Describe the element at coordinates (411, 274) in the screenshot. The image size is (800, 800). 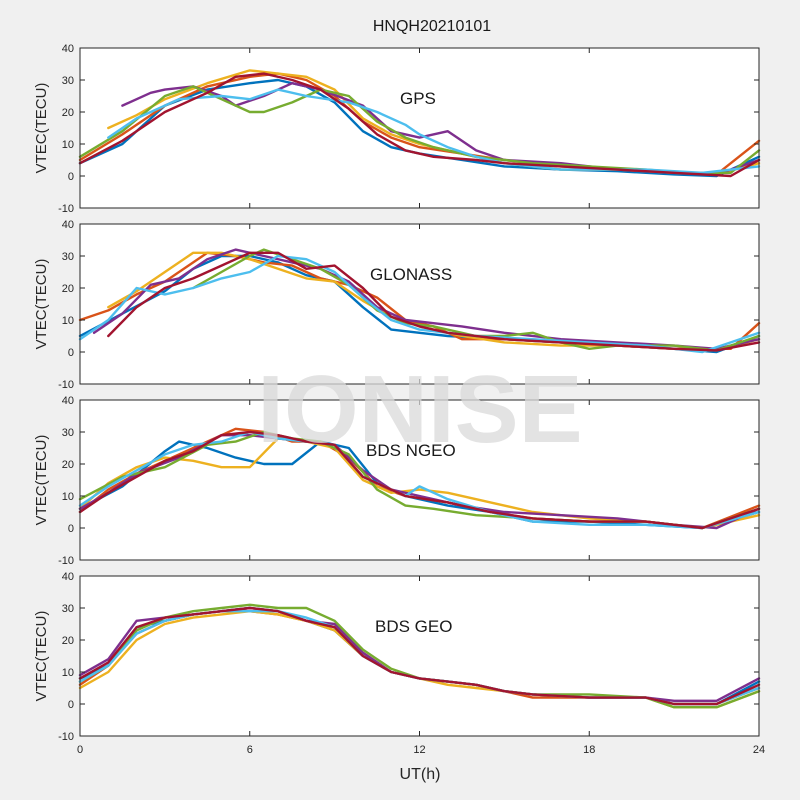
I see `panel-annotation: GLONASS` at that location.